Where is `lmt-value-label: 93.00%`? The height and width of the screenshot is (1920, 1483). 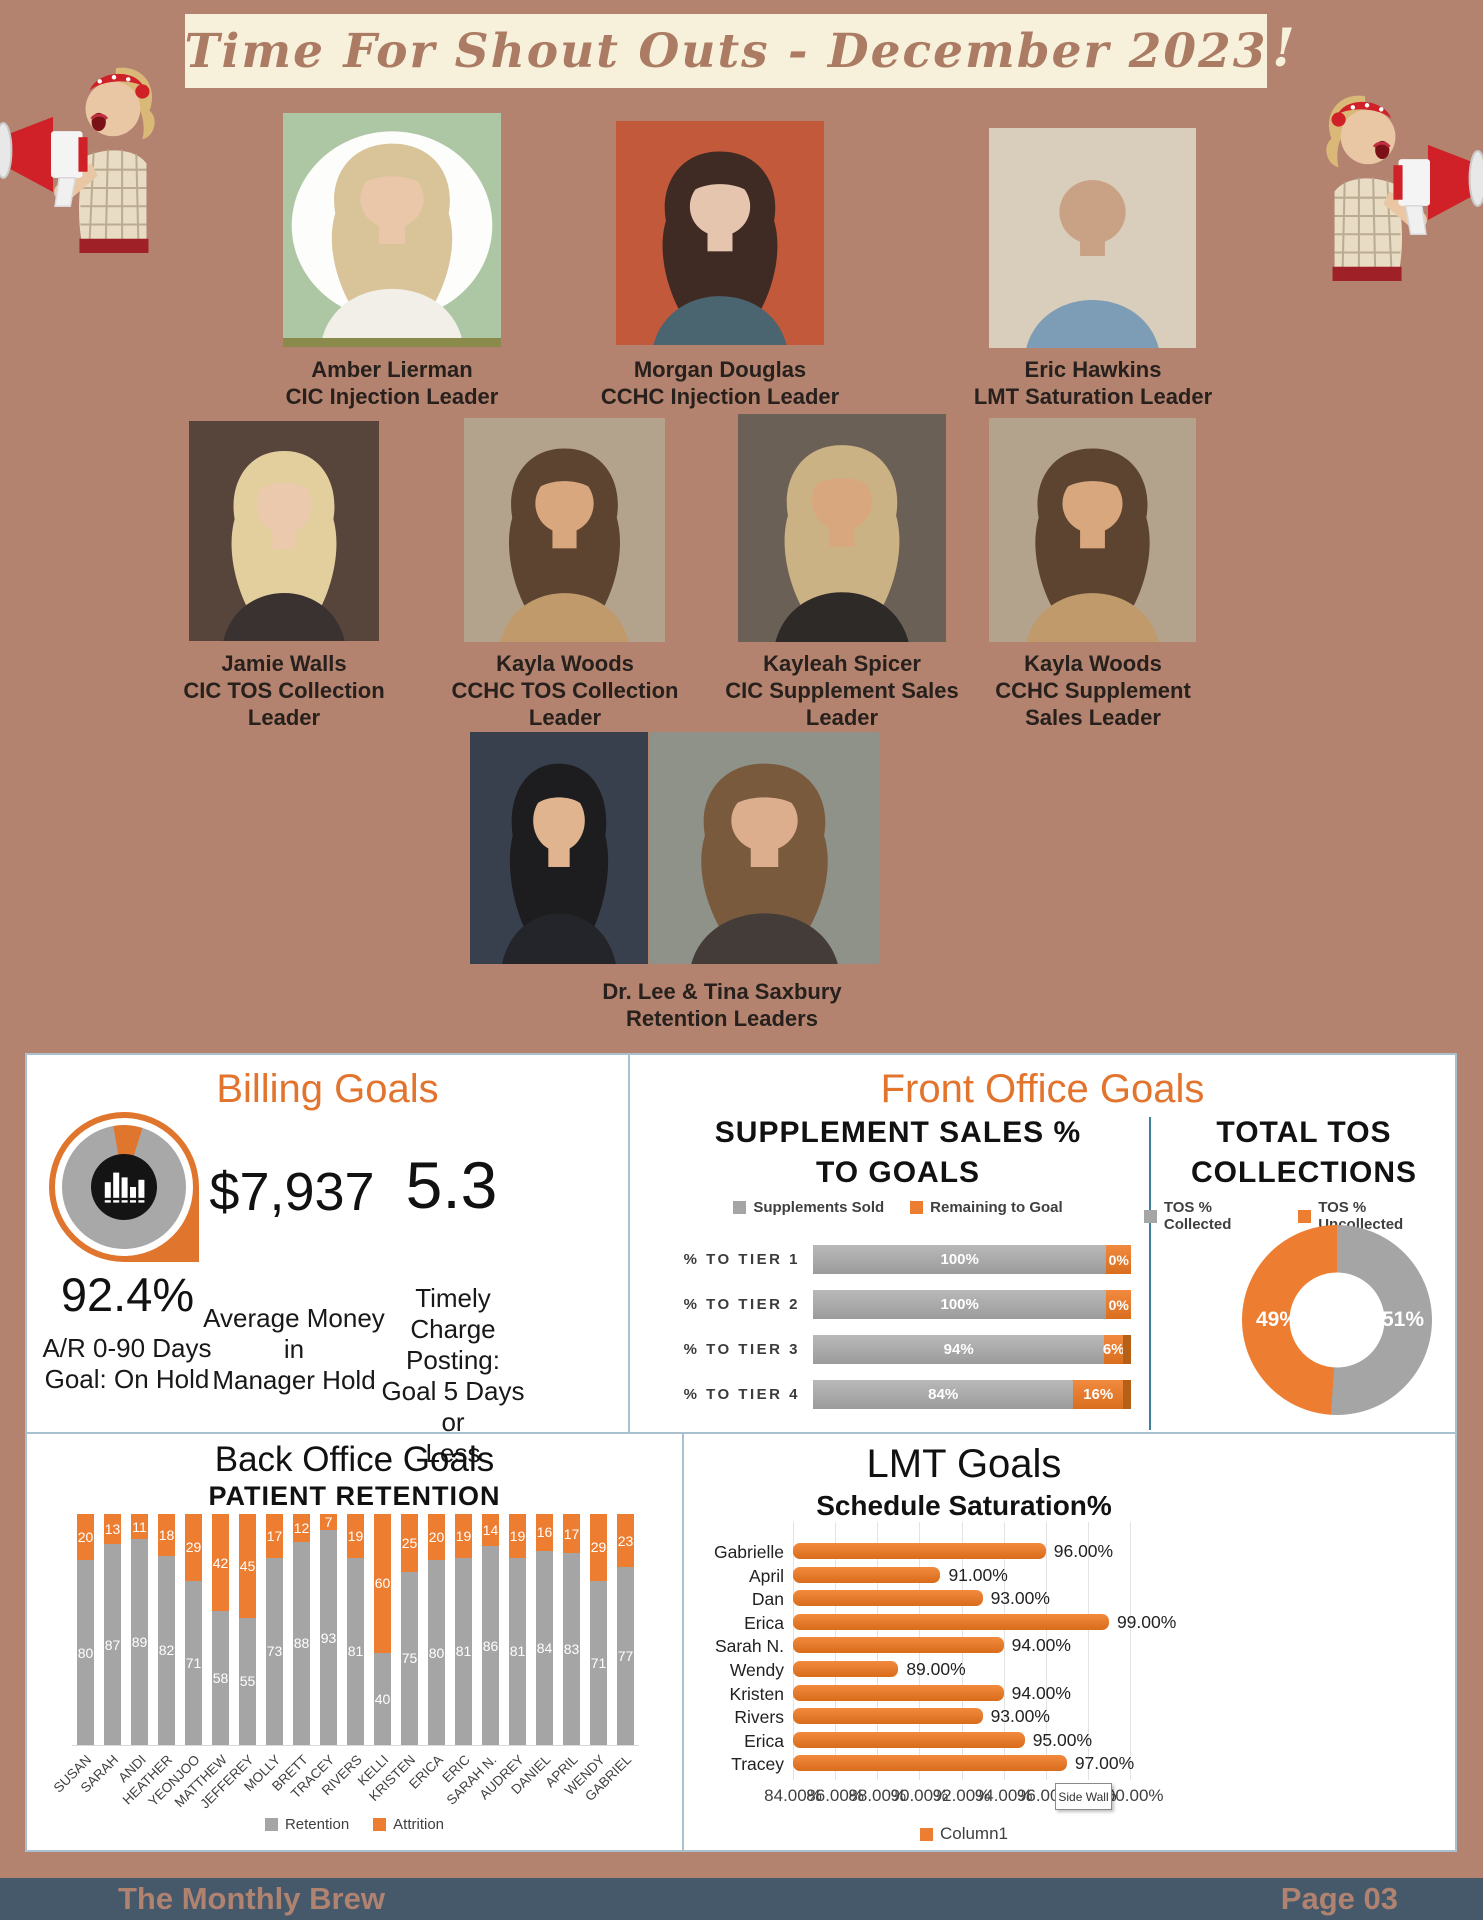
lmt-value-label: 93.00% is located at coordinates (1020, 1598).